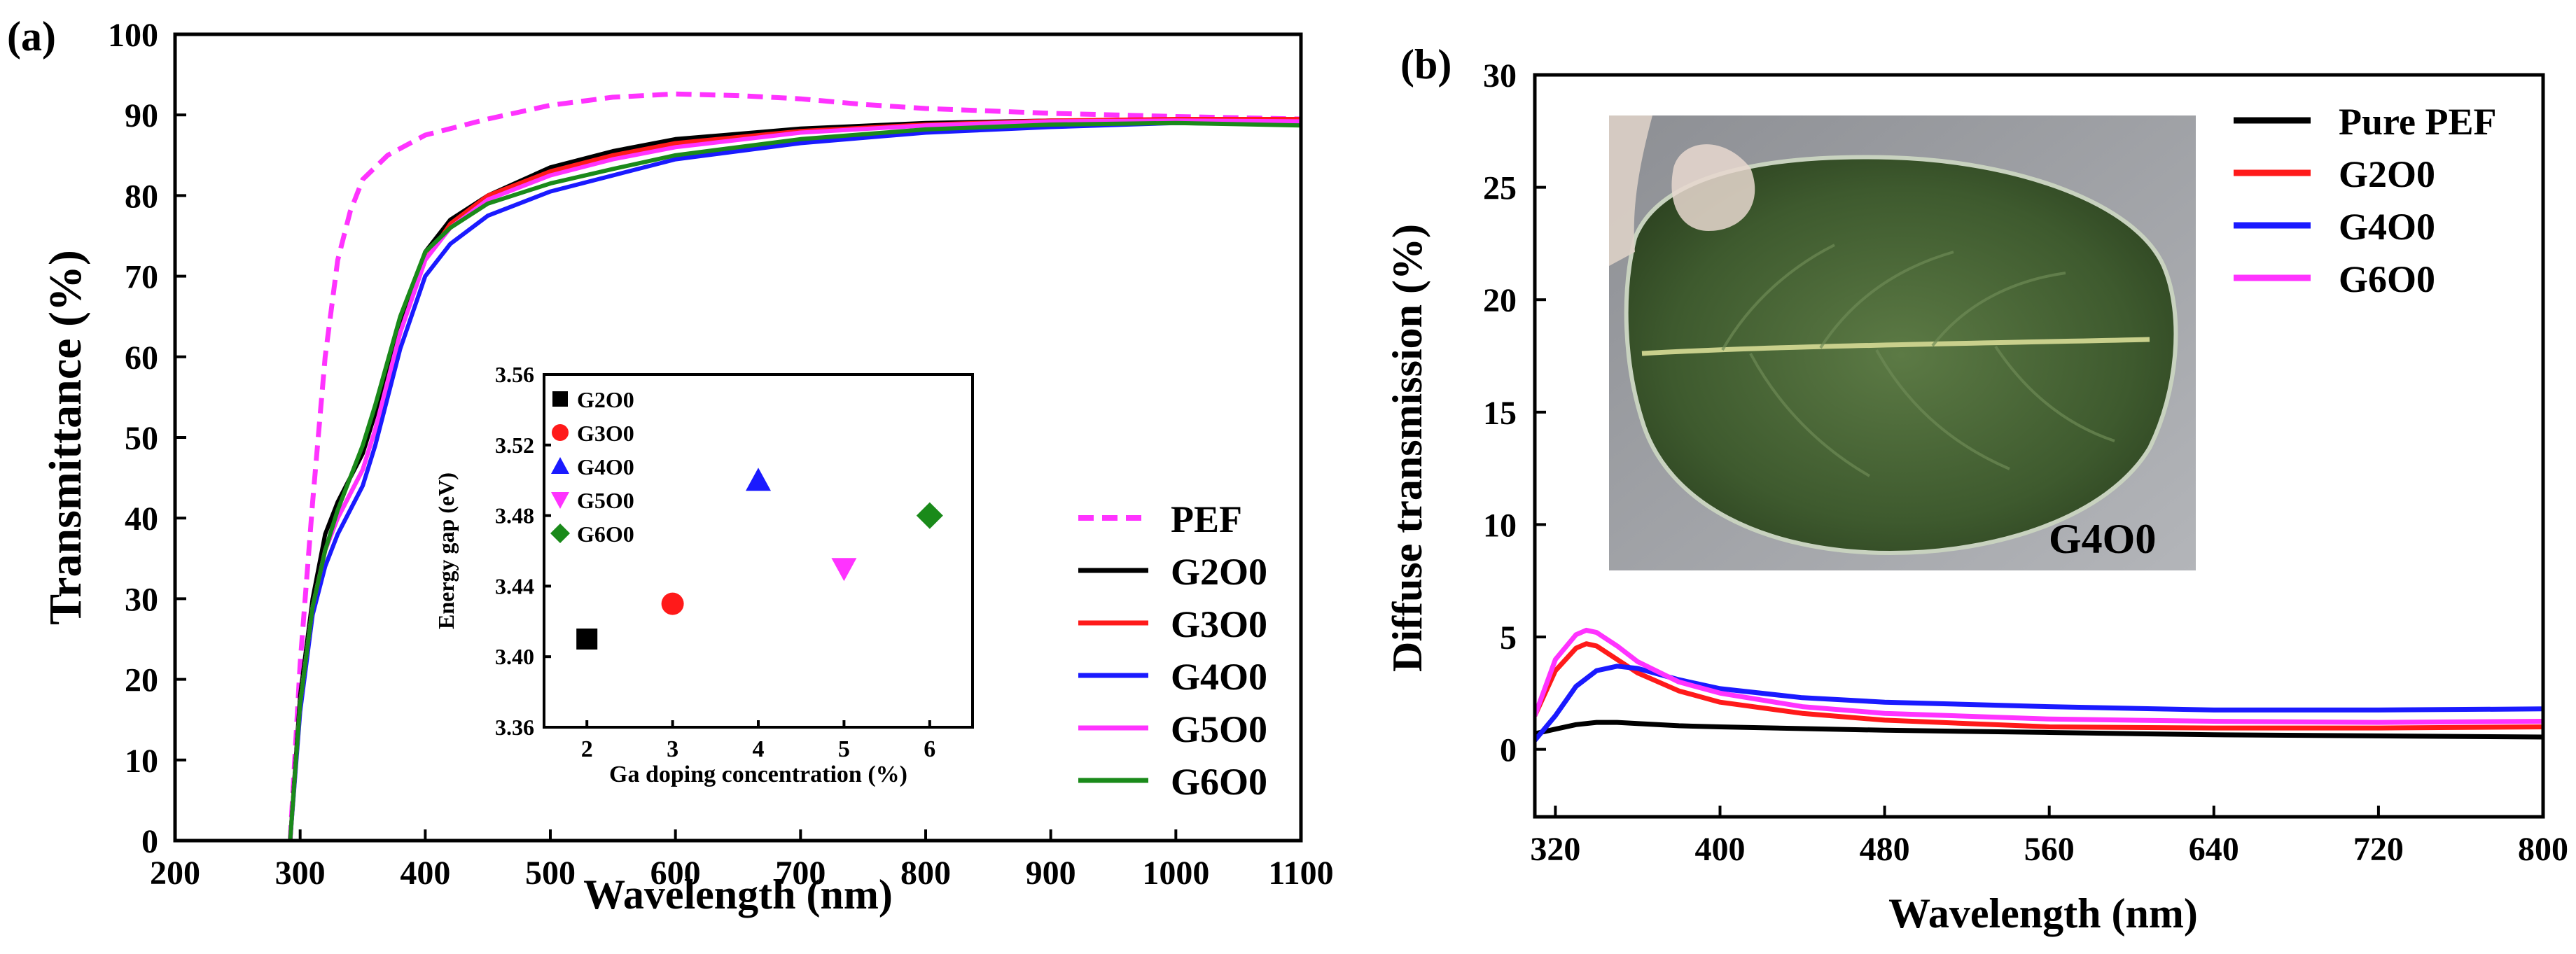 The image size is (2576, 954). I want to click on inset-legend-marker-g2o0, so click(560, 399).